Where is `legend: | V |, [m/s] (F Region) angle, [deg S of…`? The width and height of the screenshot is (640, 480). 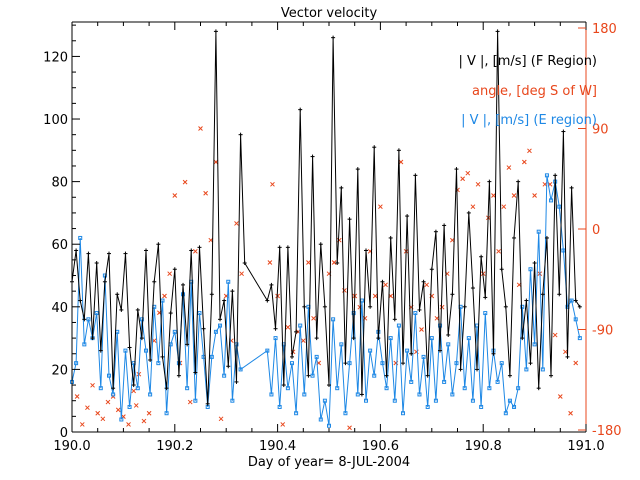
legend: | V |, [m/s] (F Region) angle, [deg S of… is located at coordinates (527, 91).